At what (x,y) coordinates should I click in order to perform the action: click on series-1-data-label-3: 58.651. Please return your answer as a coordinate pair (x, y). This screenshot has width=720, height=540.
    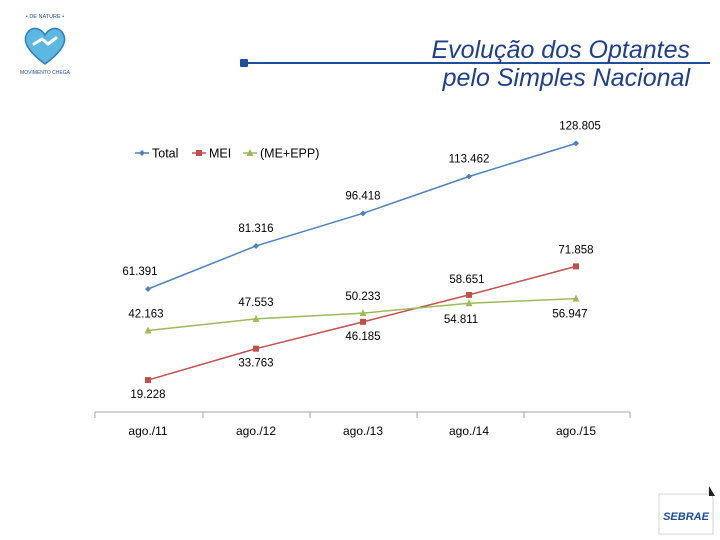
    Looking at the image, I should click on (466, 280).